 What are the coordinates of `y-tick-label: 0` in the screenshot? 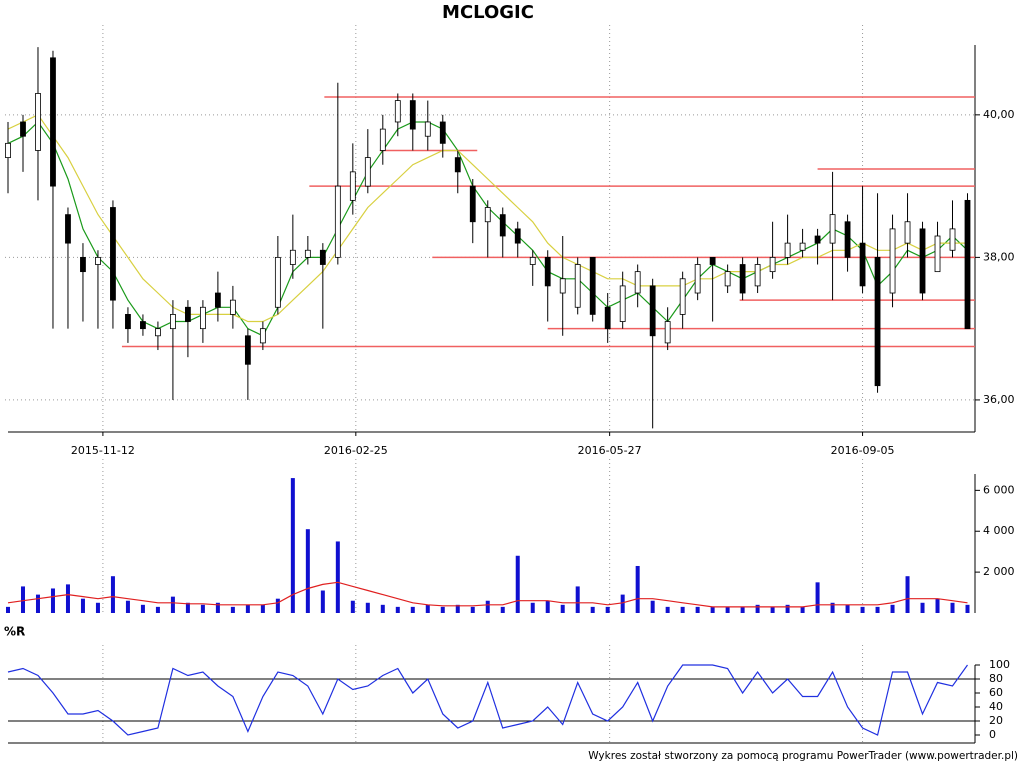 It's located at (992, 734).